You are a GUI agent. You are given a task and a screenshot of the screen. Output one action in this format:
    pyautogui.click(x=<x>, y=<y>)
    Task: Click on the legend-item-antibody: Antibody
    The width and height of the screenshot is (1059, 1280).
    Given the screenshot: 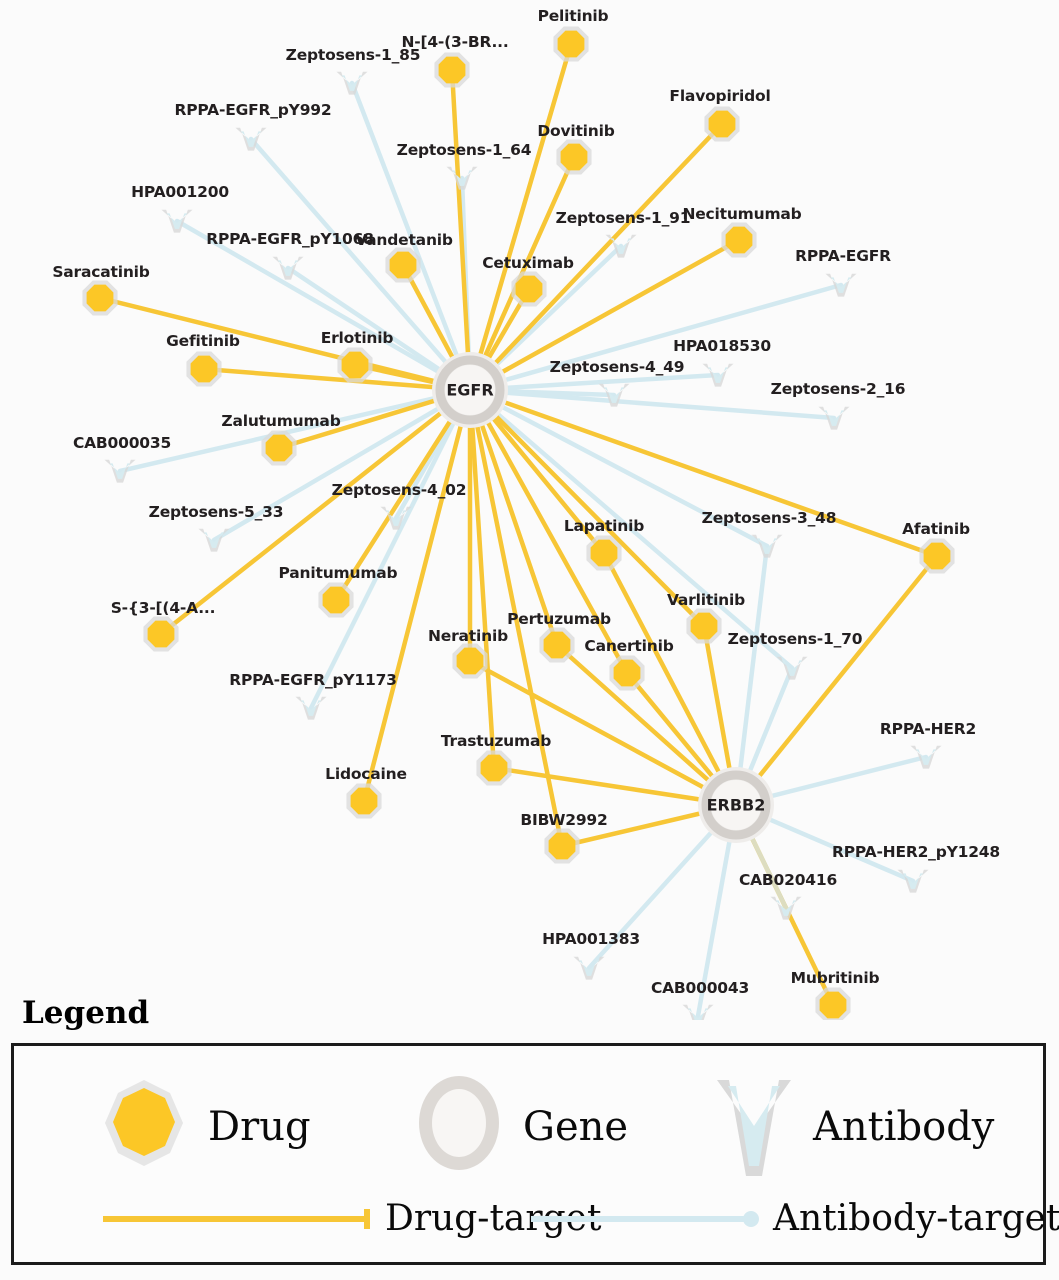 What is the action you would take?
    pyautogui.click(x=851, y=1126)
    